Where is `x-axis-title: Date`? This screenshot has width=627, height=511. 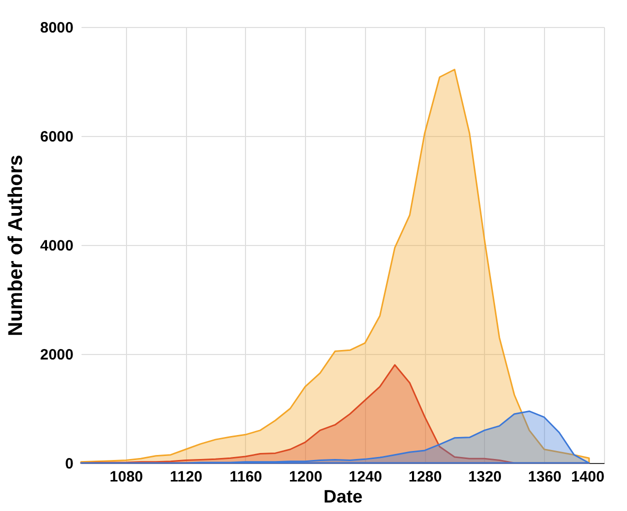
x-axis-title: Date is located at coordinates (343, 496).